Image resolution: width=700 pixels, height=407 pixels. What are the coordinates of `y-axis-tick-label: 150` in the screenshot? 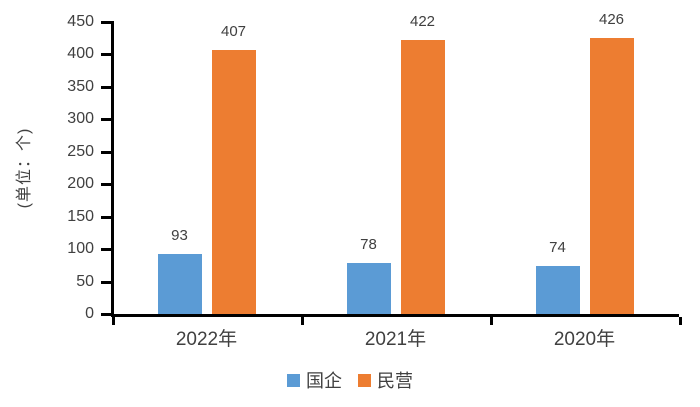 It's located at (80, 216).